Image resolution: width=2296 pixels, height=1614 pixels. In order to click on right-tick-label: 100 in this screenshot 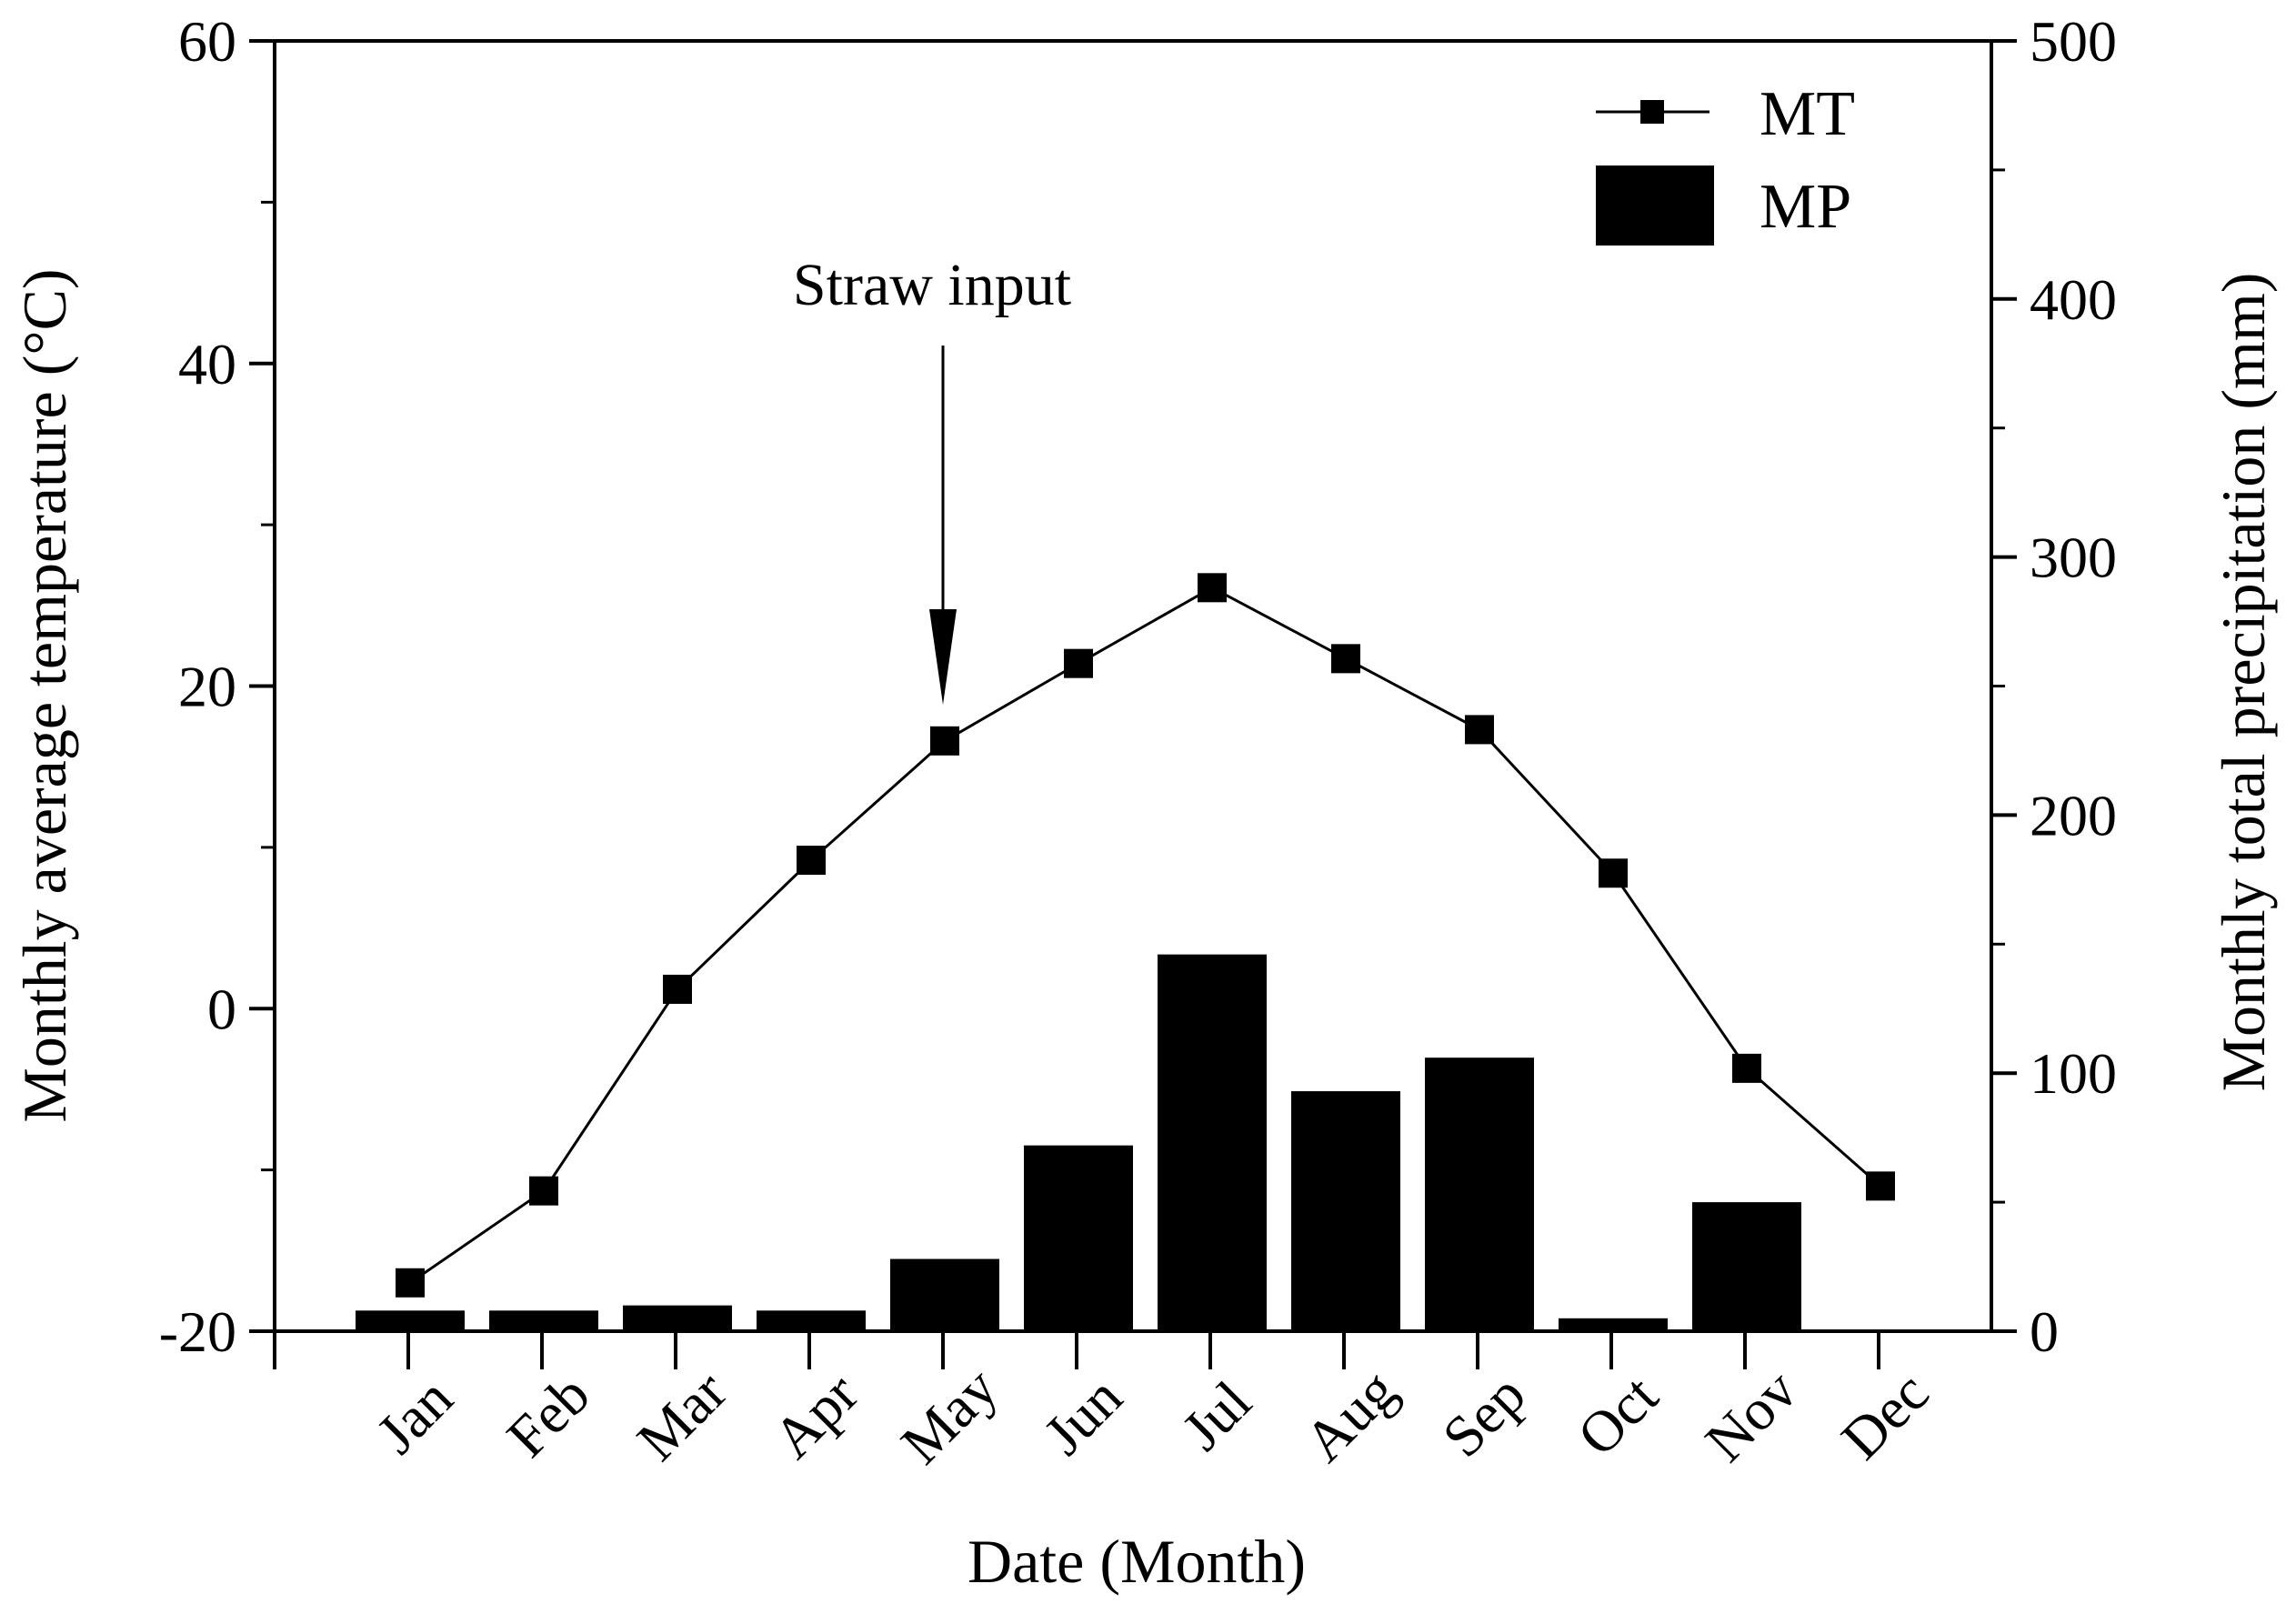, I will do `click(2074, 1073)`.